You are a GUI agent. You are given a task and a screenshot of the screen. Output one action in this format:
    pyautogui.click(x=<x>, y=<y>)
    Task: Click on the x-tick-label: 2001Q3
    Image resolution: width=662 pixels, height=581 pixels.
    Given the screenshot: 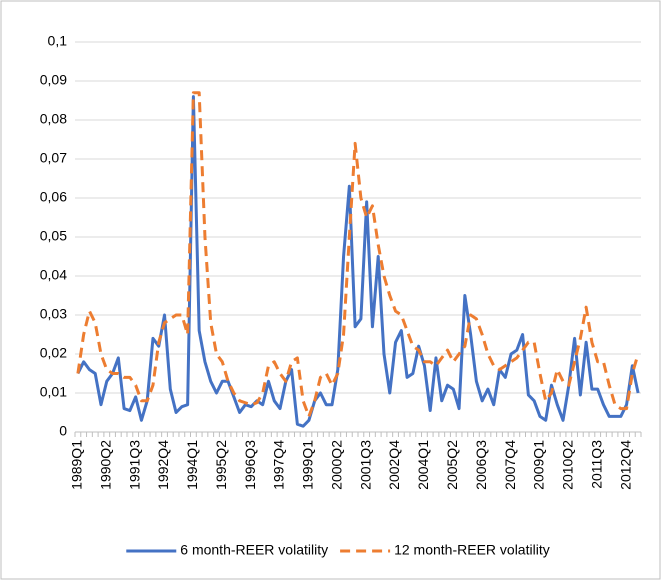 What is the action you would take?
    pyautogui.click(x=365, y=465)
    